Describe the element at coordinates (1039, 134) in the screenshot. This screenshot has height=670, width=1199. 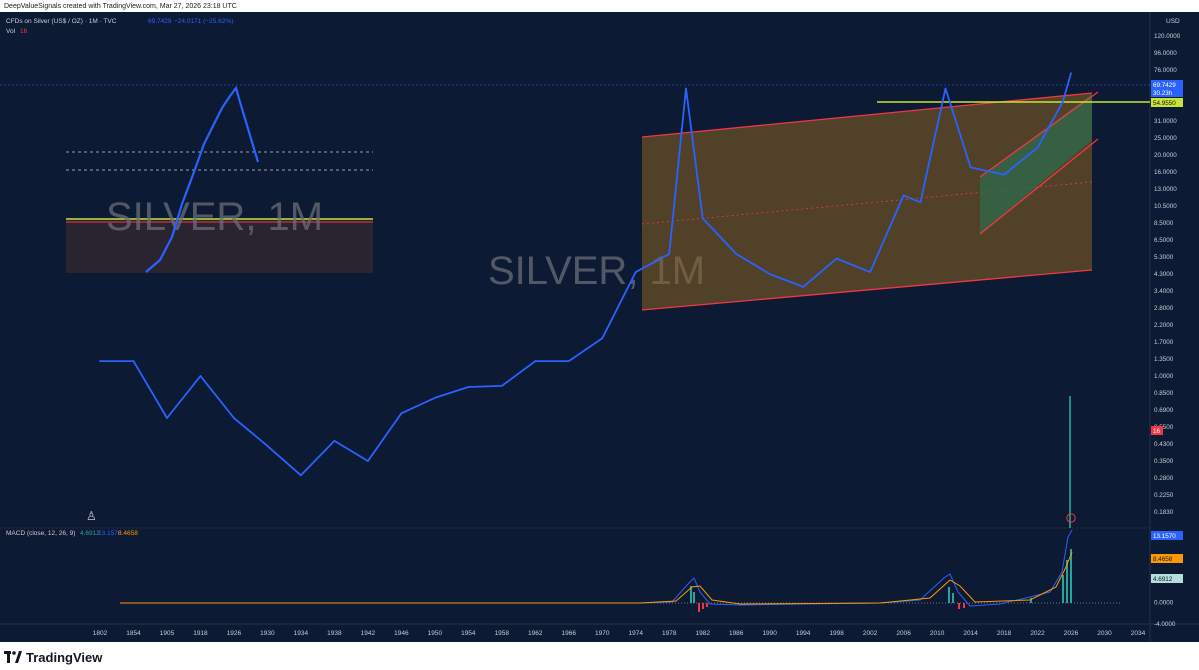
I see `inner-channel-upper` at that location.